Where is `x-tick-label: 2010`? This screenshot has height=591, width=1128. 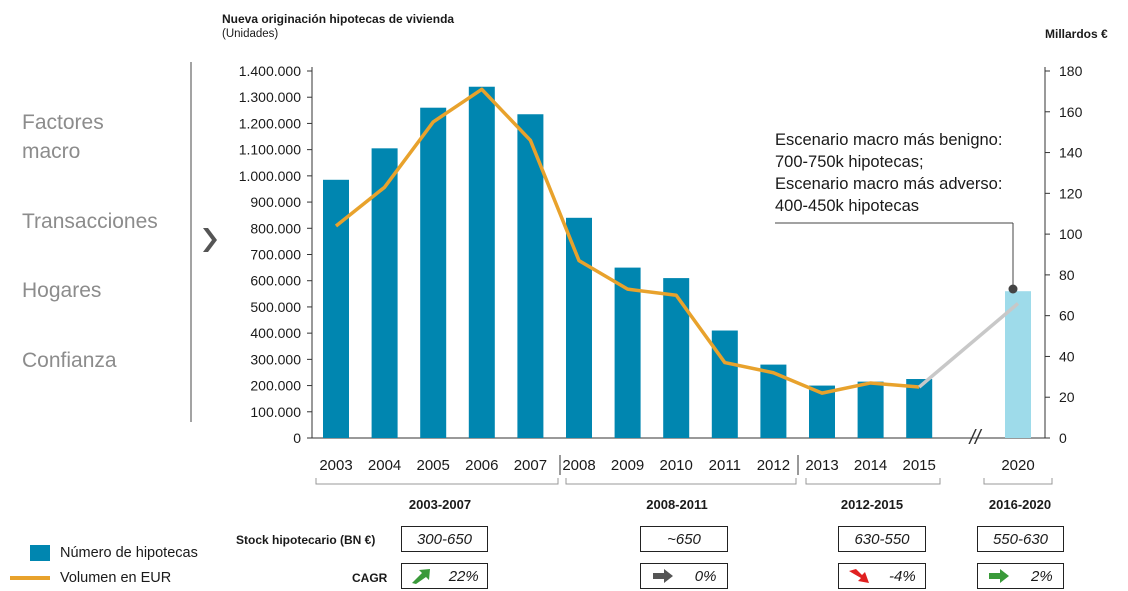 x-tick-label: 2010 is located at coordinates (676, 465).